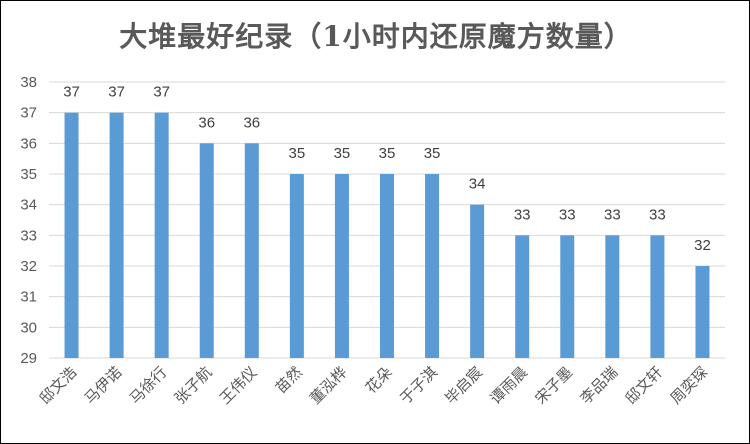 The image size is (750, 444). I want to click on y-tick-label: 37, so click(28, 113).